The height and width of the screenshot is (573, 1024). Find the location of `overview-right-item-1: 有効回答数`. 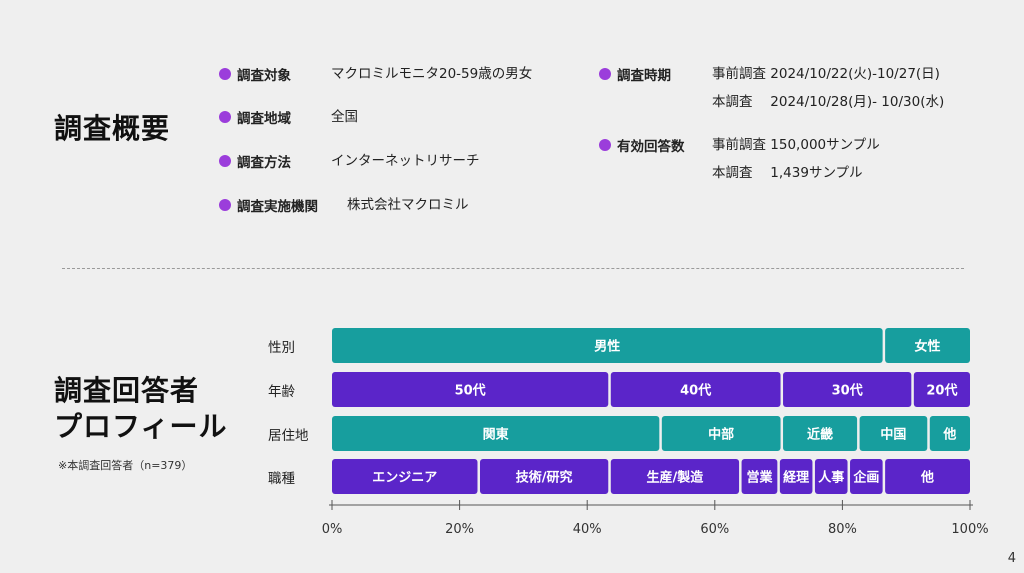

overview-right-item-1: 有効回答数 is located at coordinates (642, 145).